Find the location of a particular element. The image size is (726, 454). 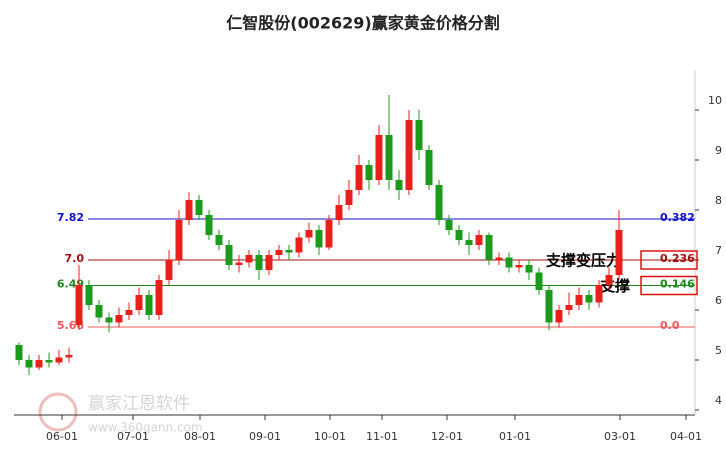

level-ratio: 0.0 is located at coordinates (670, 325).